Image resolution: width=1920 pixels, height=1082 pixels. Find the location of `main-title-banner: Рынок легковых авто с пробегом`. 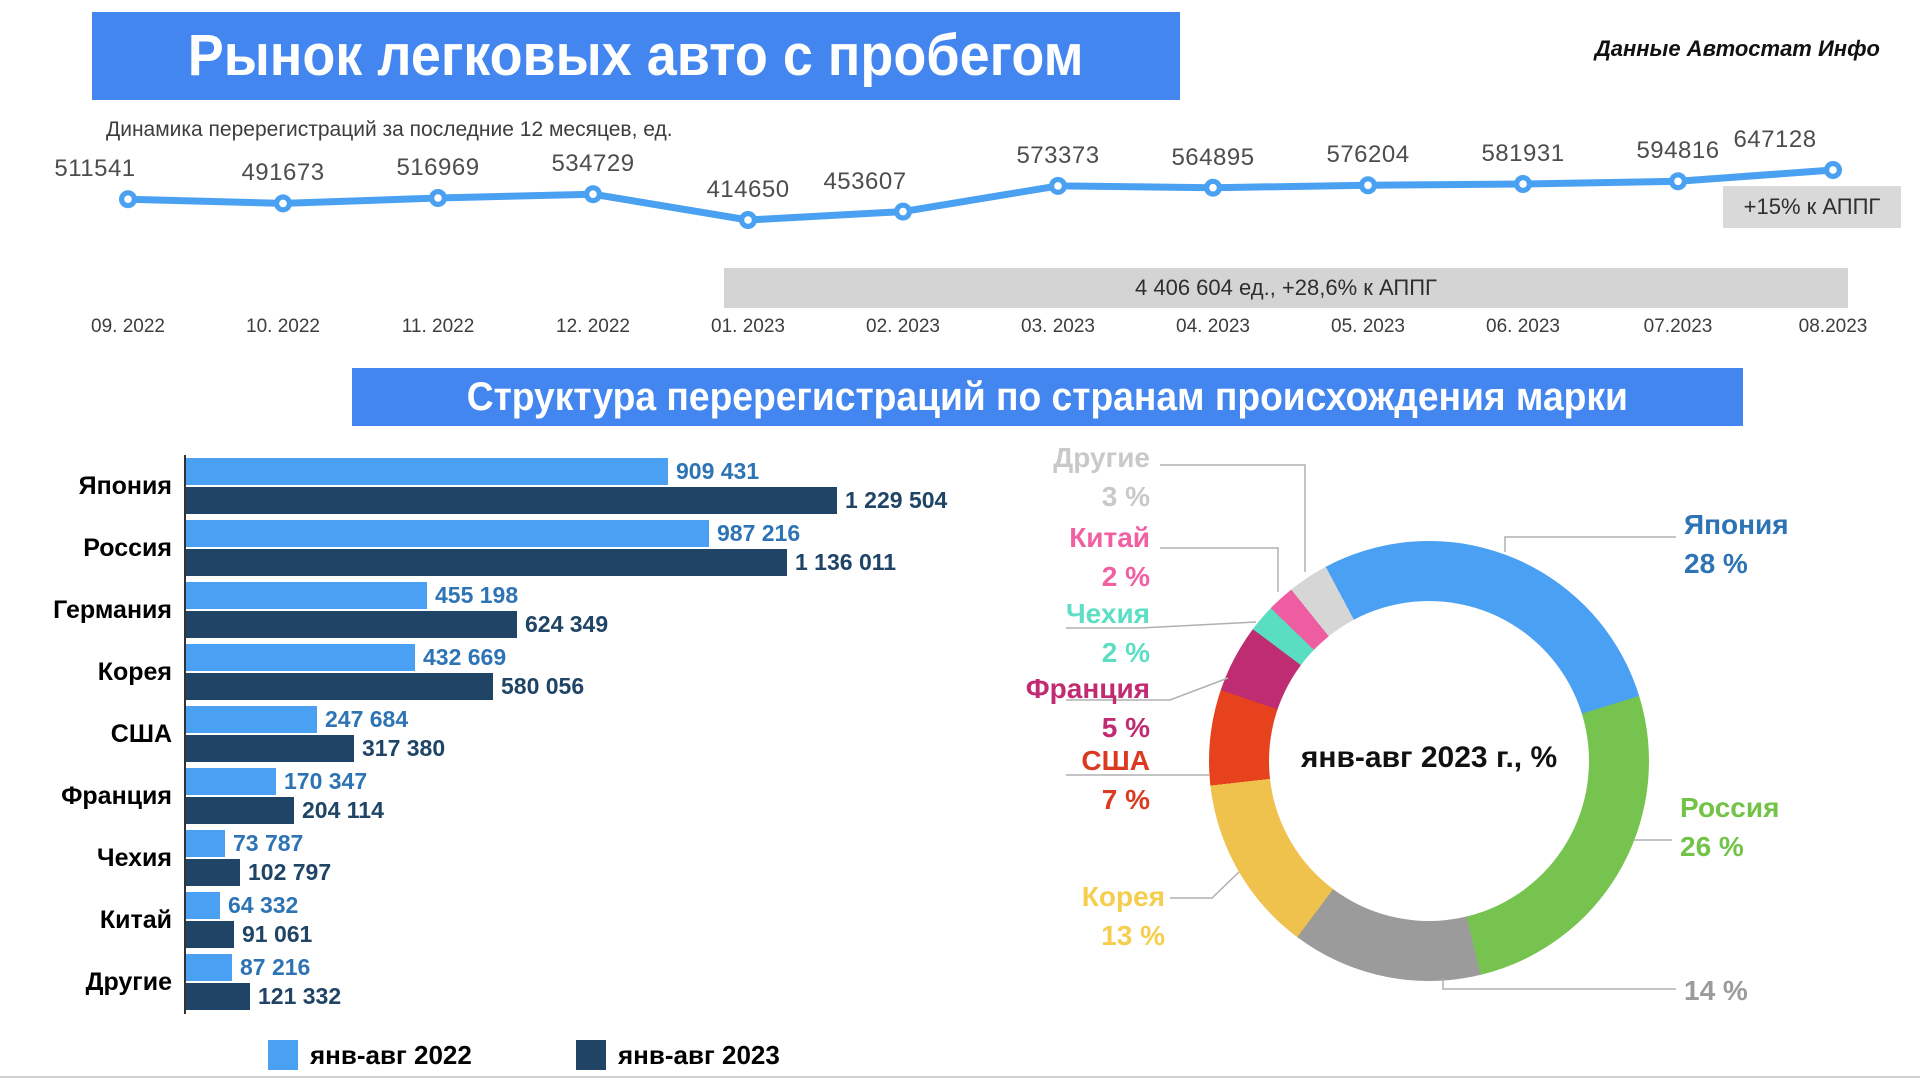

main-title-banner: Рынок легковых авто с пробегом is located at coordinates (636, 56).